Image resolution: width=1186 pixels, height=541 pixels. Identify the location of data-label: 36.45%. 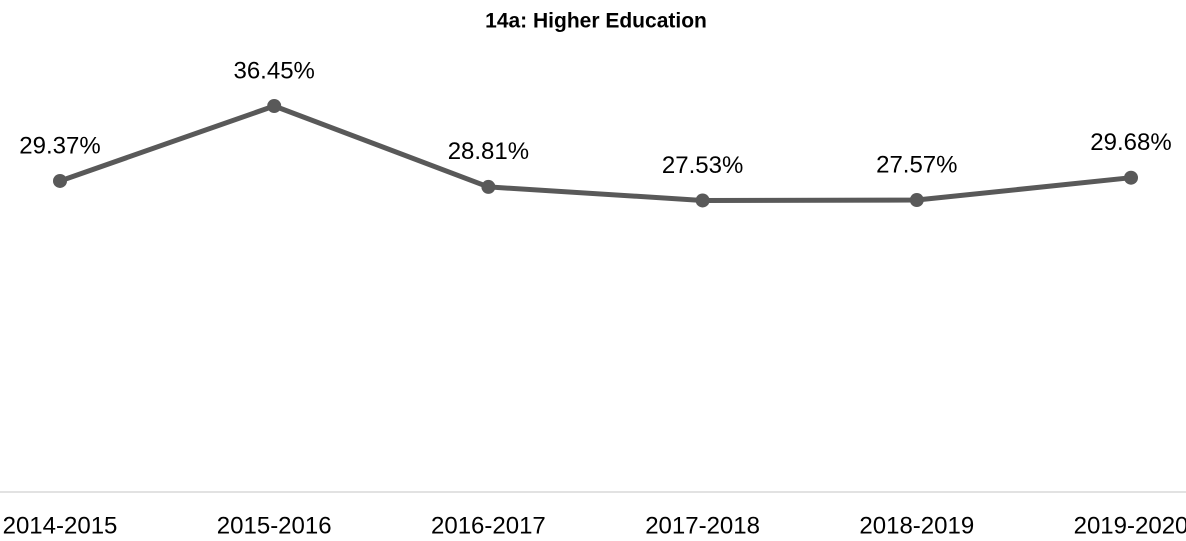
(273, 70).